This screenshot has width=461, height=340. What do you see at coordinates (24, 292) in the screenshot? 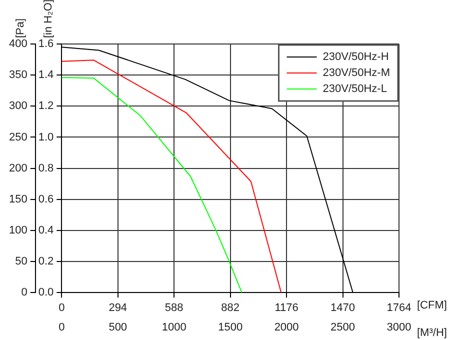
I see `y-tick-label: 0` at bounding box center [24, 292].